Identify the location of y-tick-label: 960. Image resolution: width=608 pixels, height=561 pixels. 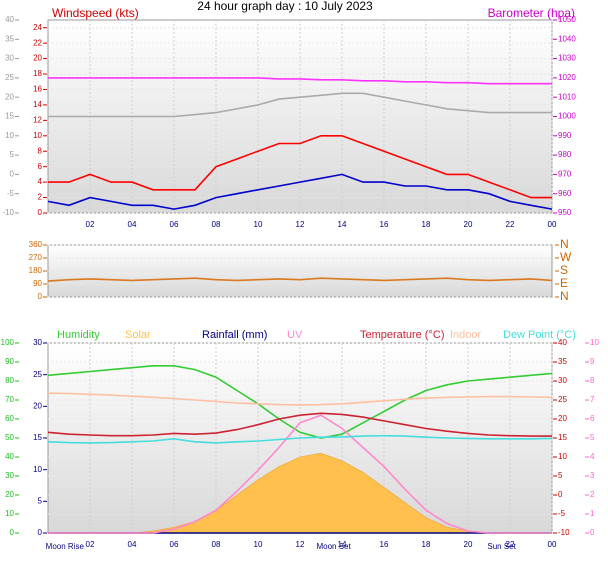
(565, 193).